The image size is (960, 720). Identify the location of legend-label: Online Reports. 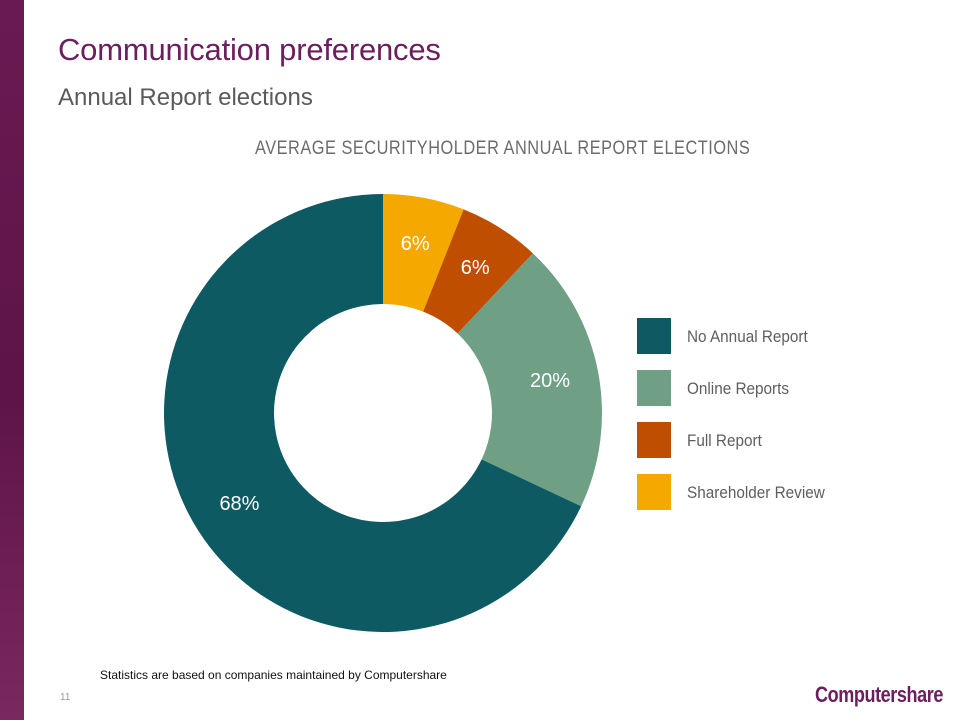
(738, 388).